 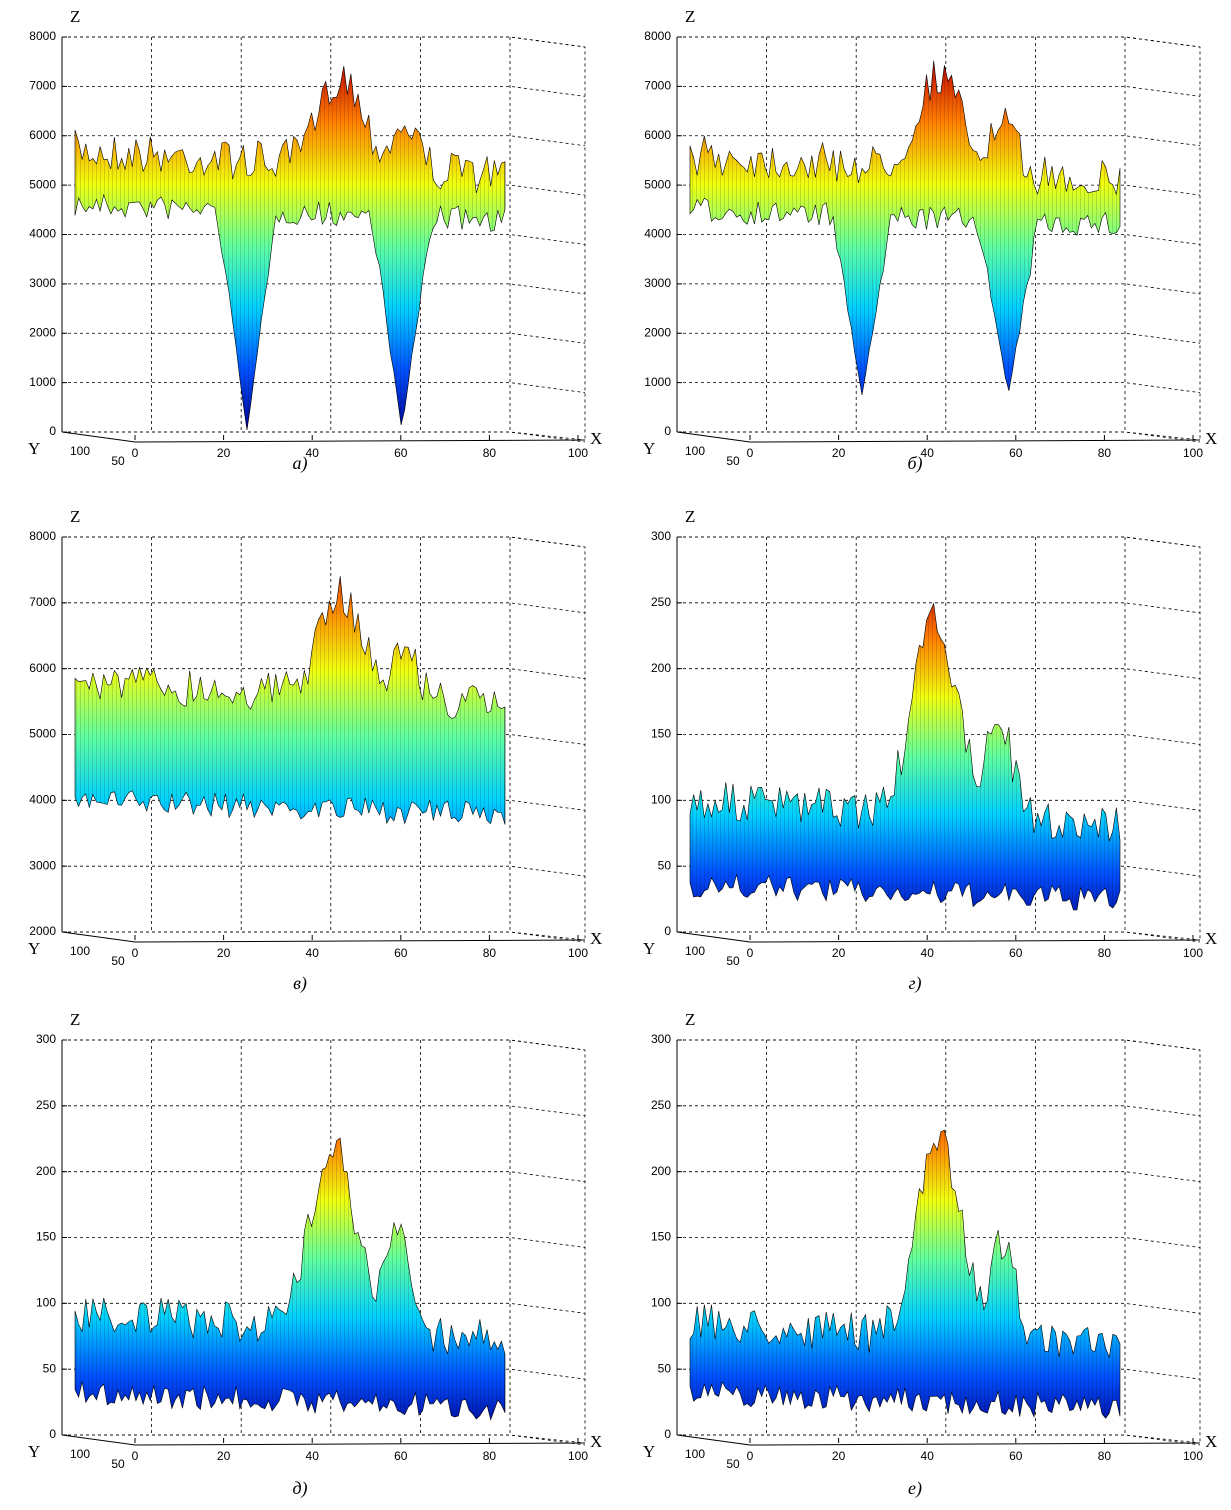 What do you see at coordinates (42, 931) in the screenshot?
I see `z-tick-label: 2000` at bounding box center [42, 931].